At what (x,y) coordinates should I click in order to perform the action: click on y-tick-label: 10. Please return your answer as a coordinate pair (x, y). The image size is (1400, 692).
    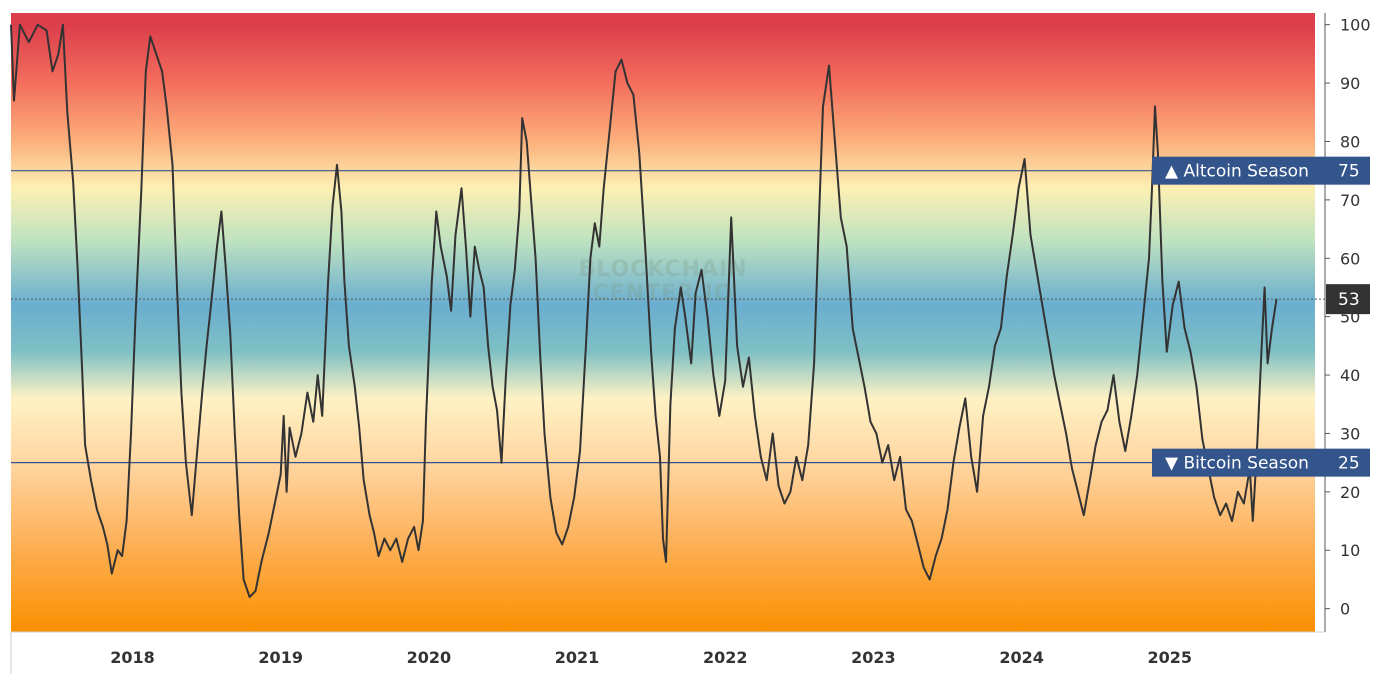
    Looking at the image, I should click on (1350, 550).